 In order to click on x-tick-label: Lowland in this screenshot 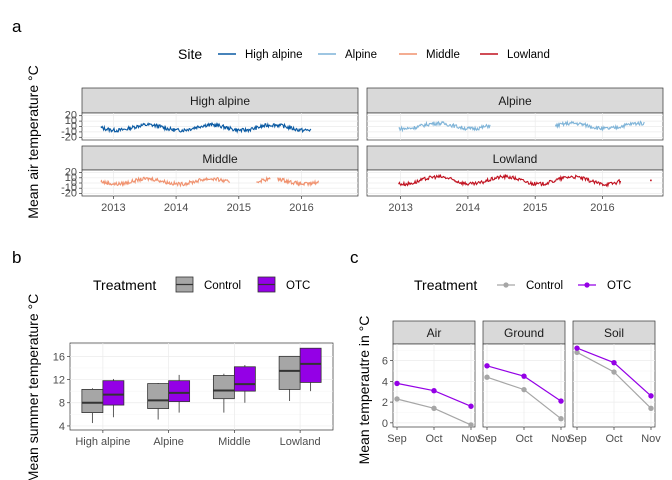, I will do `click(300, 442)`.